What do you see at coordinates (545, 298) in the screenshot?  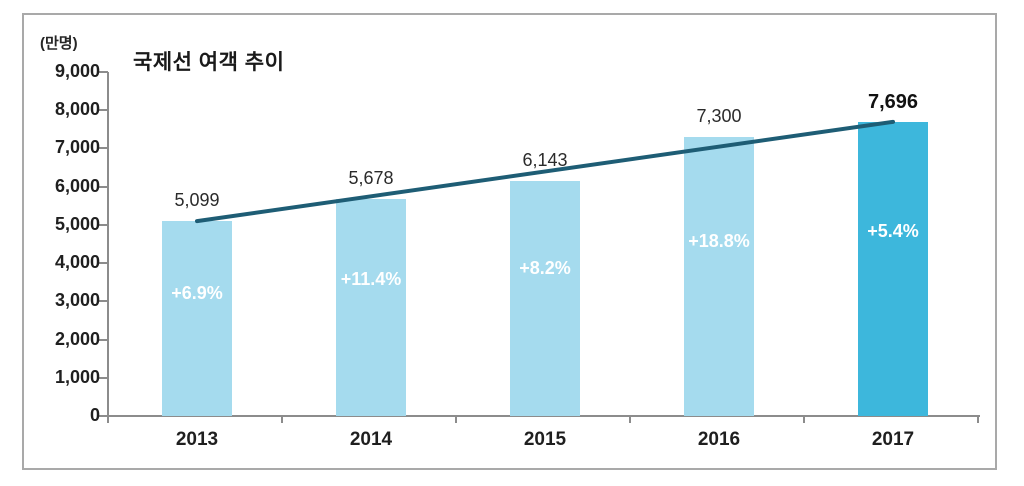 I see `bar-2015` at bounding box center [545, 298].